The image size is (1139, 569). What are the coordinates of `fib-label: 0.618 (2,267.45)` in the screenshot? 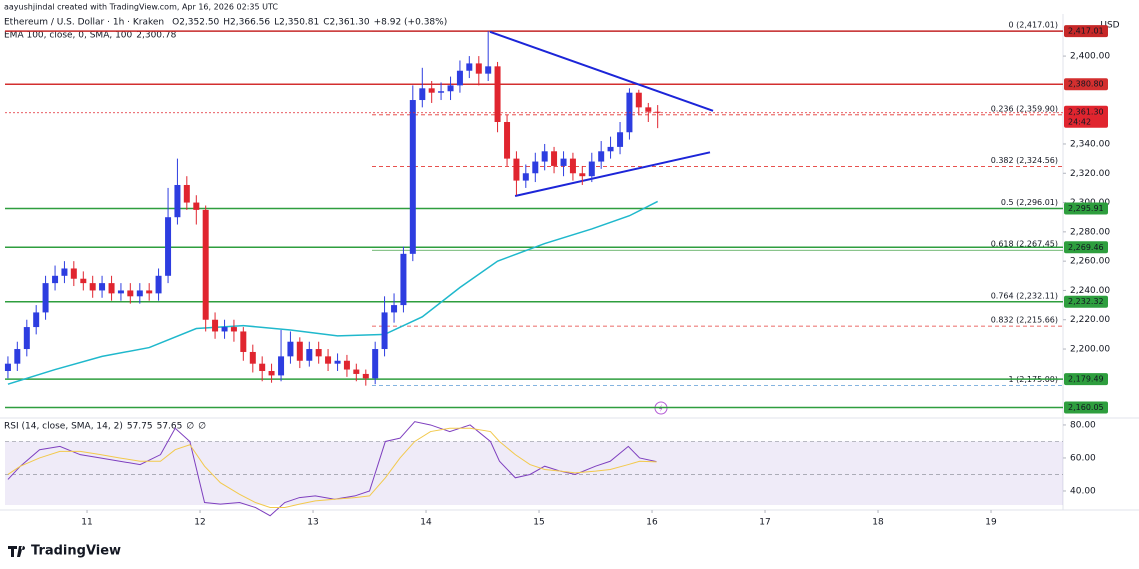 It's located at (1024, 244).